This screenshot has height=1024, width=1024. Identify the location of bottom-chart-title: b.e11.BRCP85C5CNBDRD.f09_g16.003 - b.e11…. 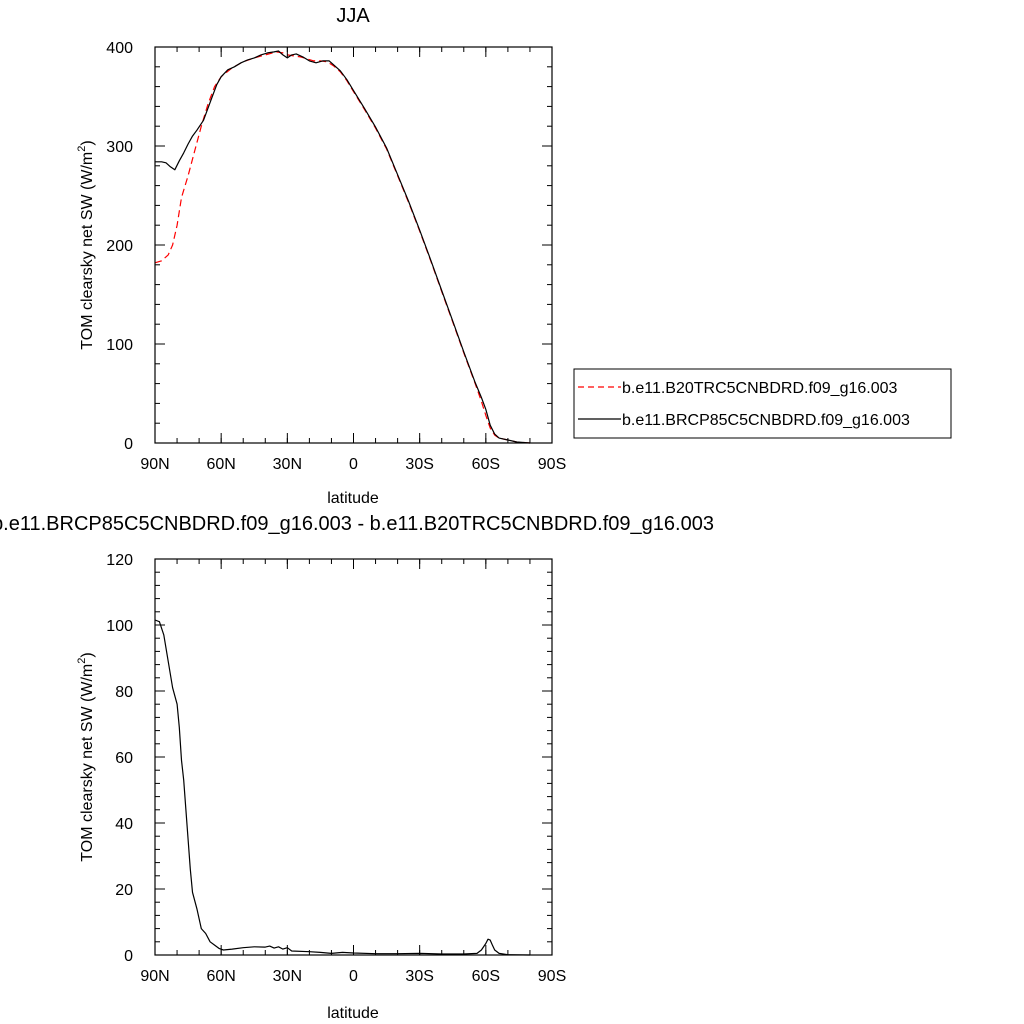
(357, 524).